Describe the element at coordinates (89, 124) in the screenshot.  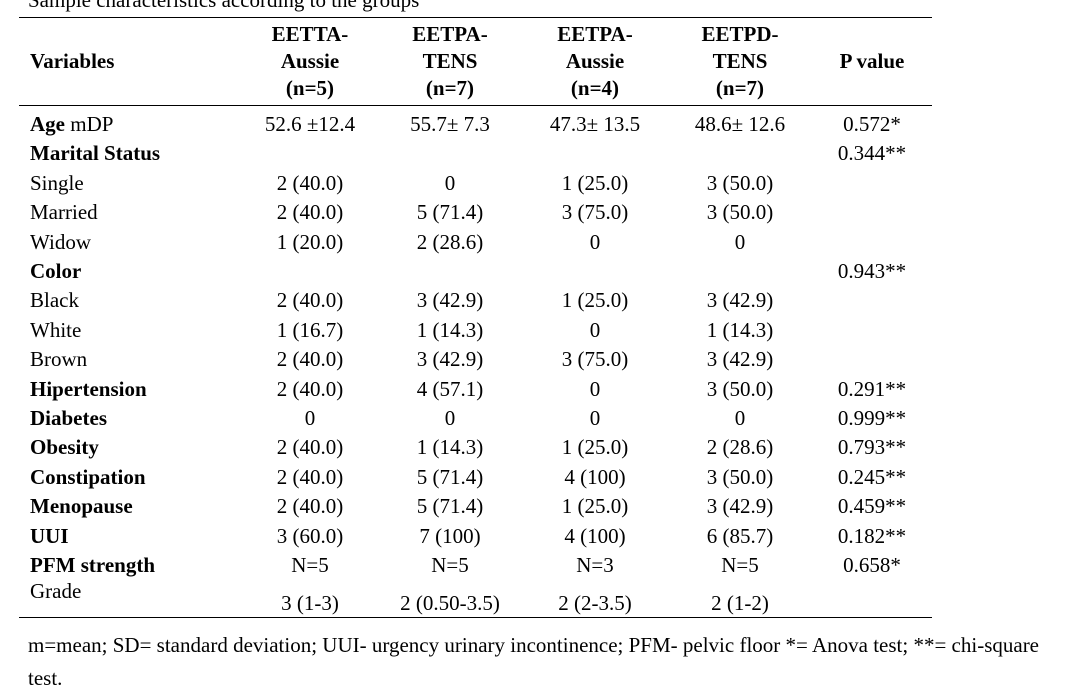
I see `row-label-text: mDP` at that location.